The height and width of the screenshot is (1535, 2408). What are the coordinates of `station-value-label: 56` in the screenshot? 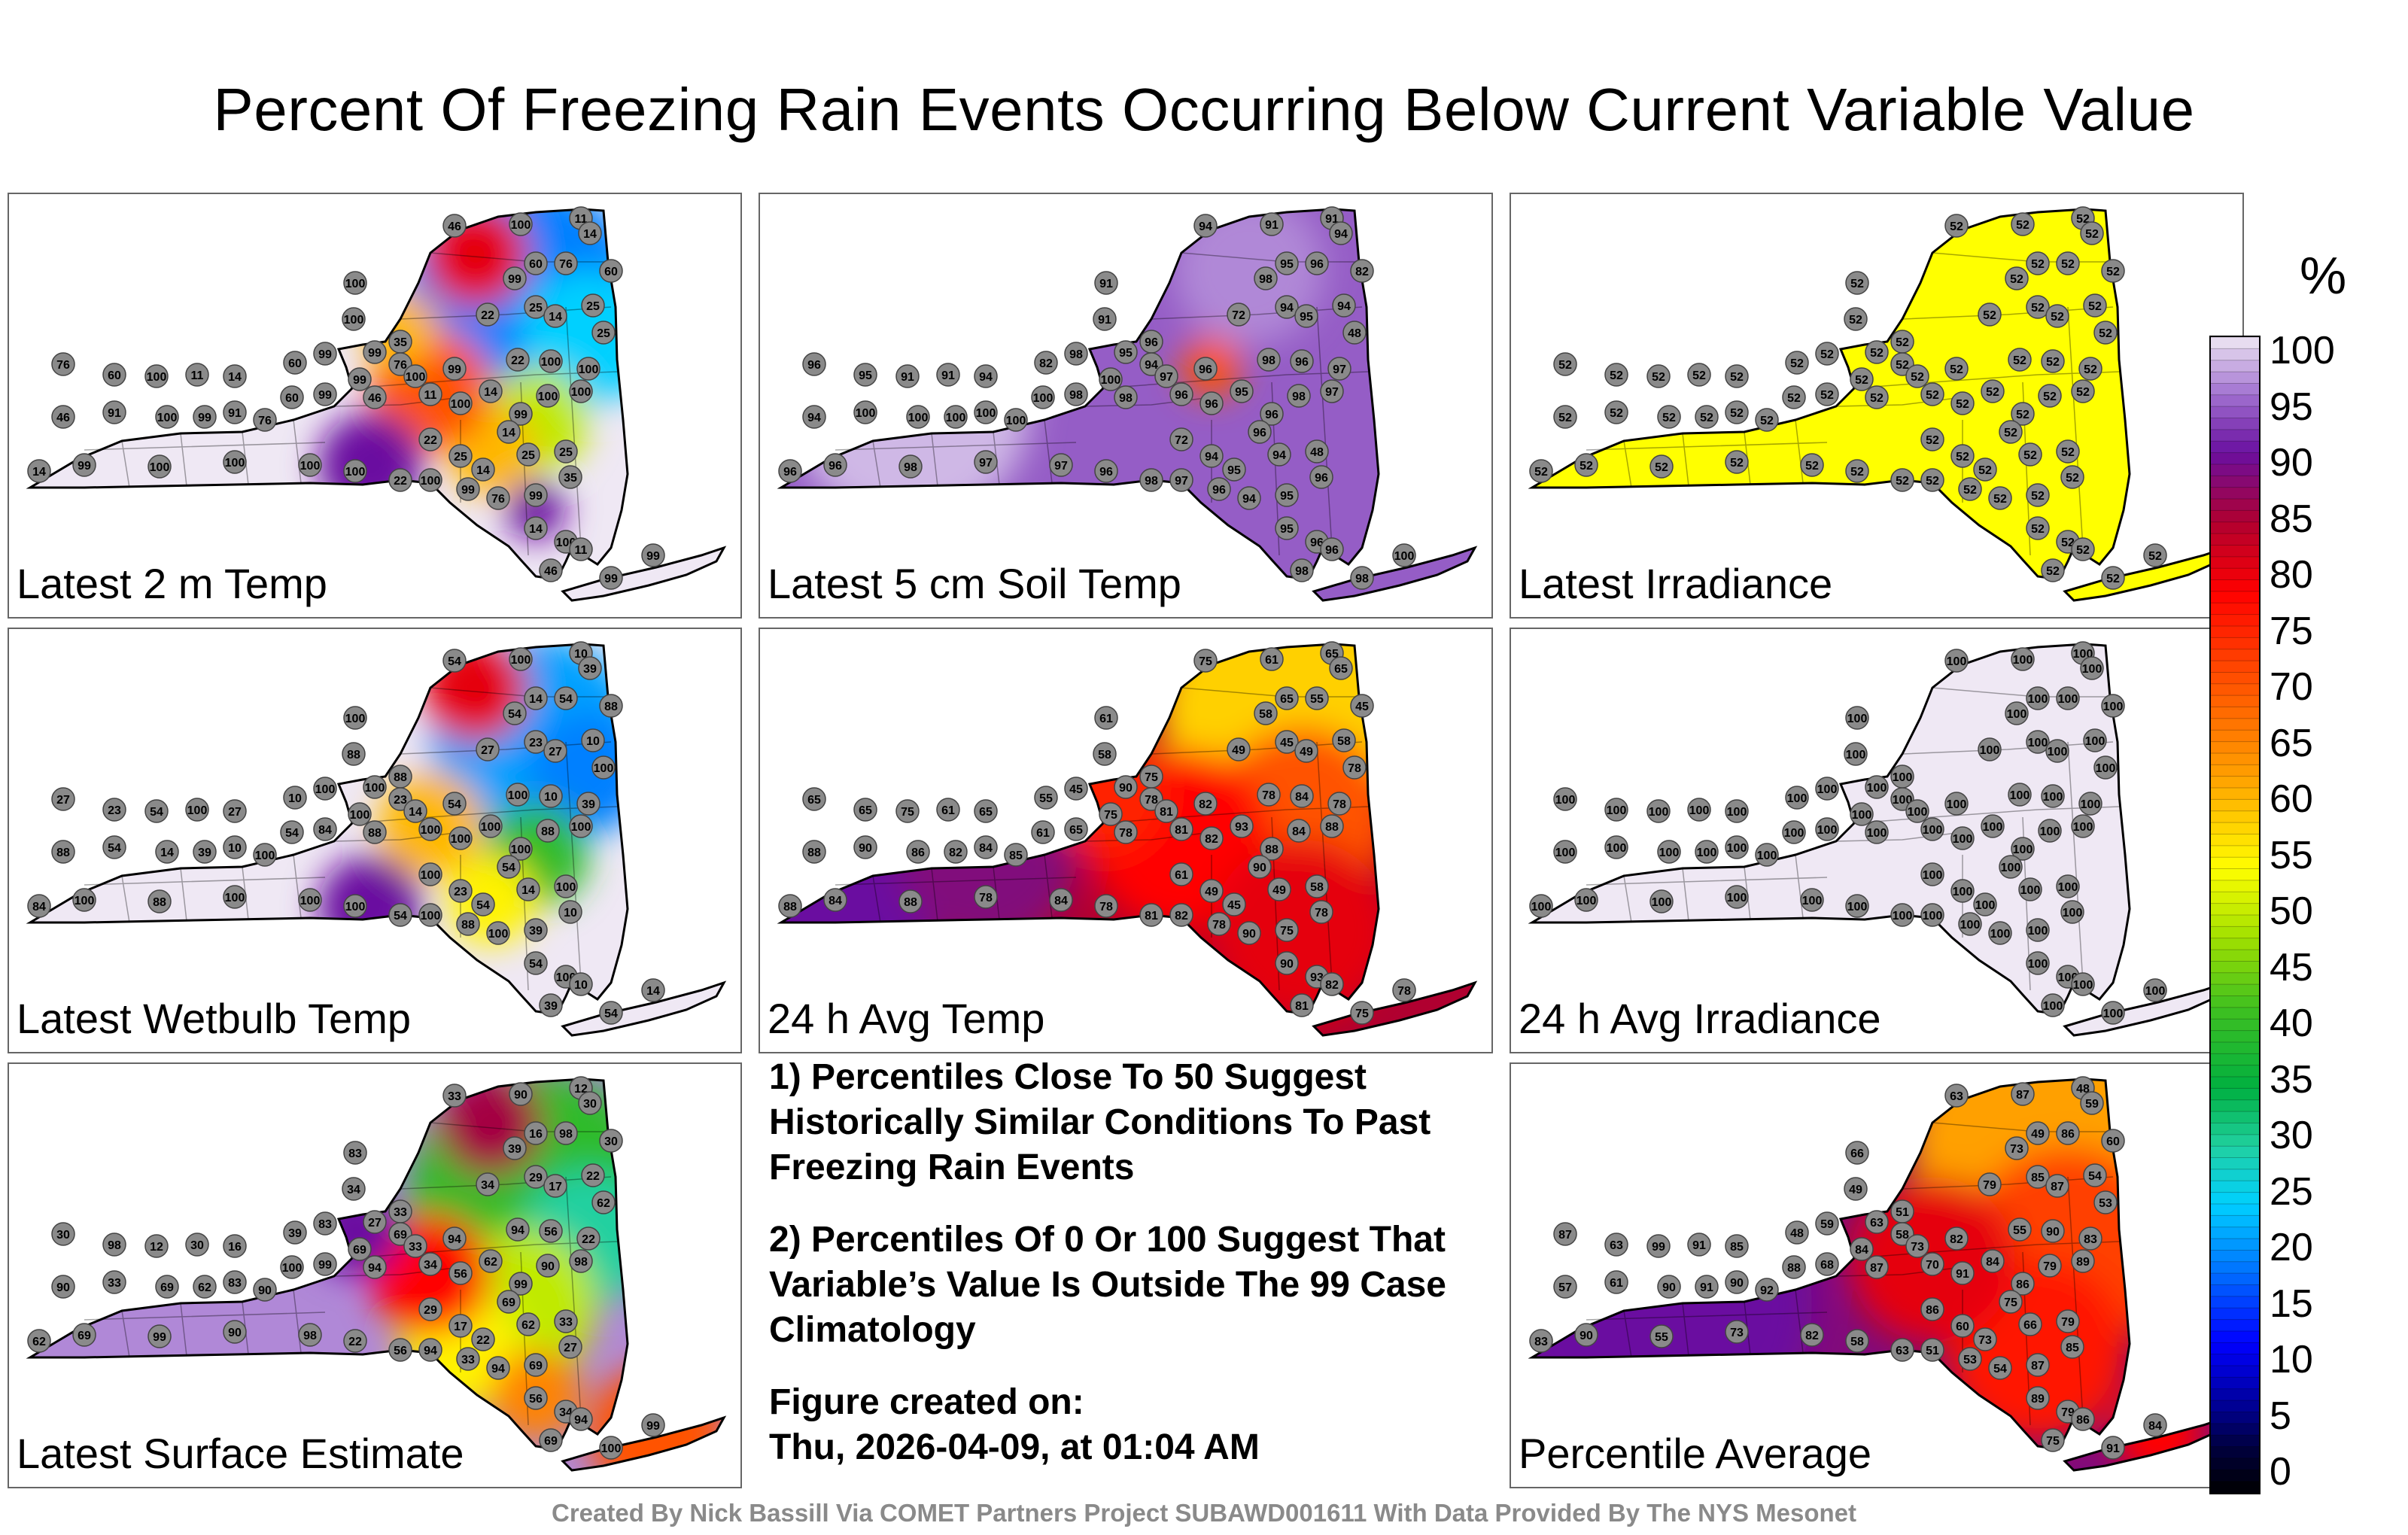 It's located at (536, 1399).